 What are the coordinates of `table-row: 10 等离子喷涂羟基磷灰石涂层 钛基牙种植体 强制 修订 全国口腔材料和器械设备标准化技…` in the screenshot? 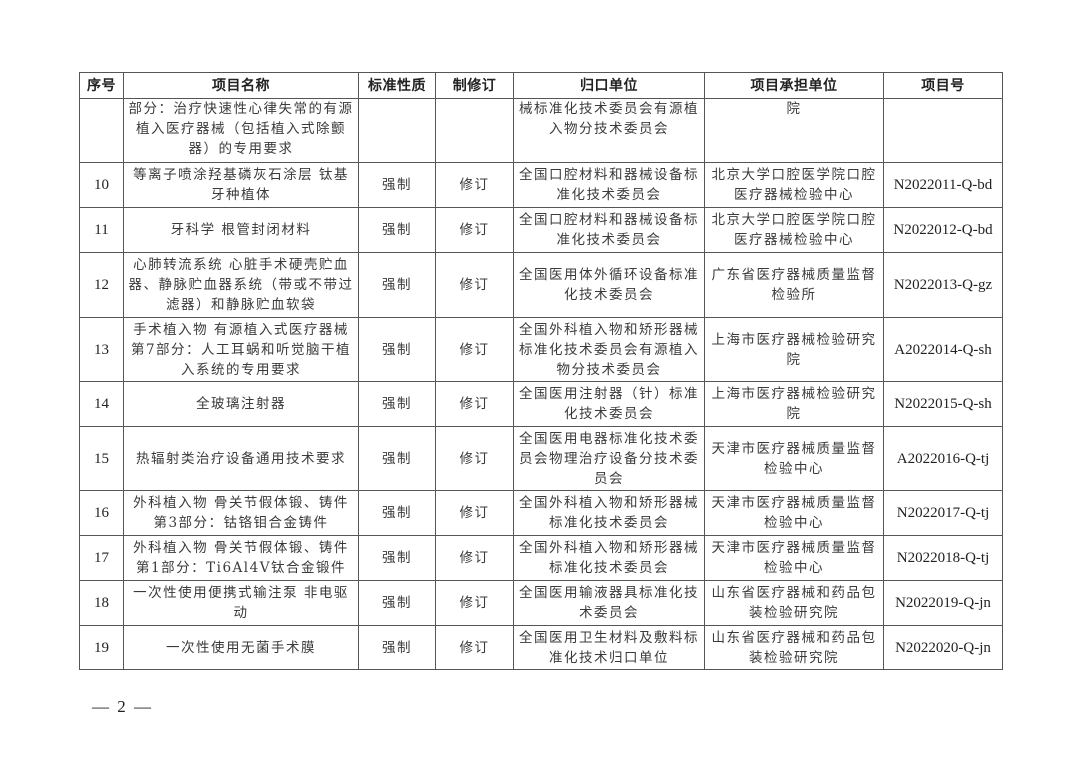 It's located at (541, 185).